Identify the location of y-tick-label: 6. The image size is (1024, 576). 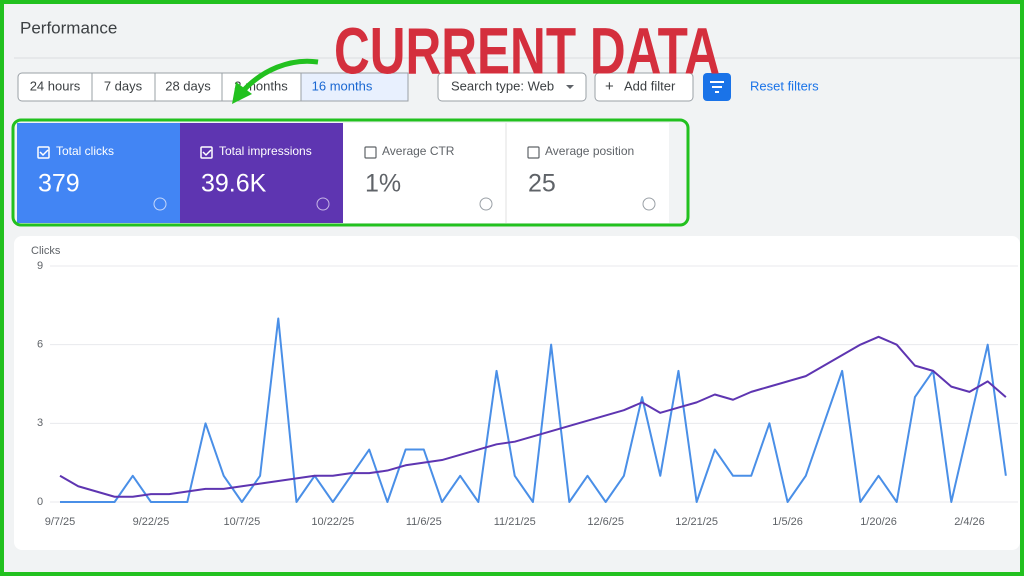
(40, 345).